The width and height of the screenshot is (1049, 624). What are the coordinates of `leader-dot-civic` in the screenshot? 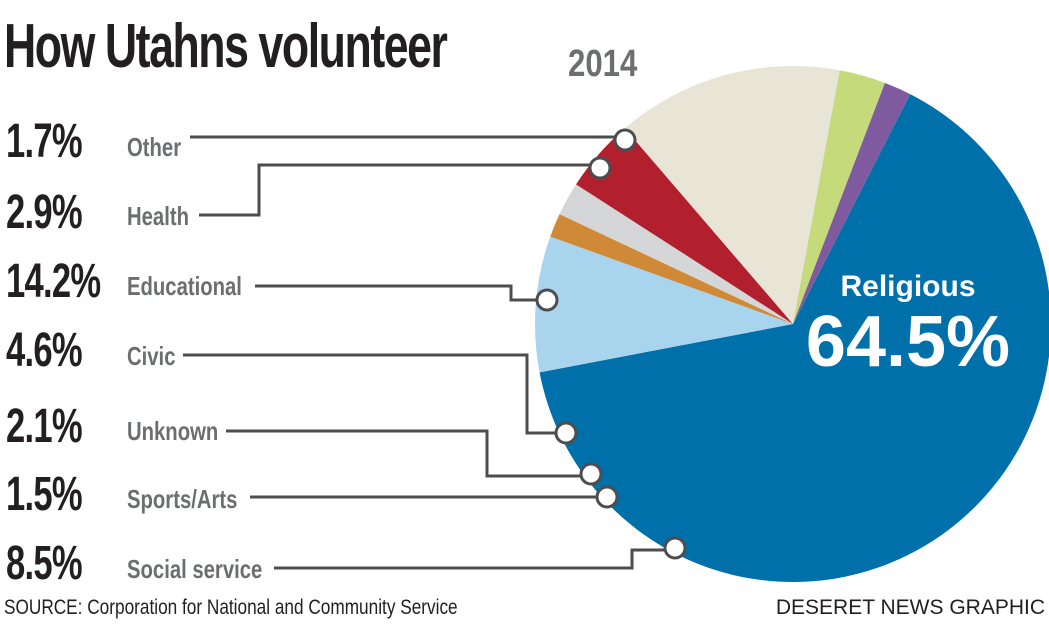 It's located at (566, 433).